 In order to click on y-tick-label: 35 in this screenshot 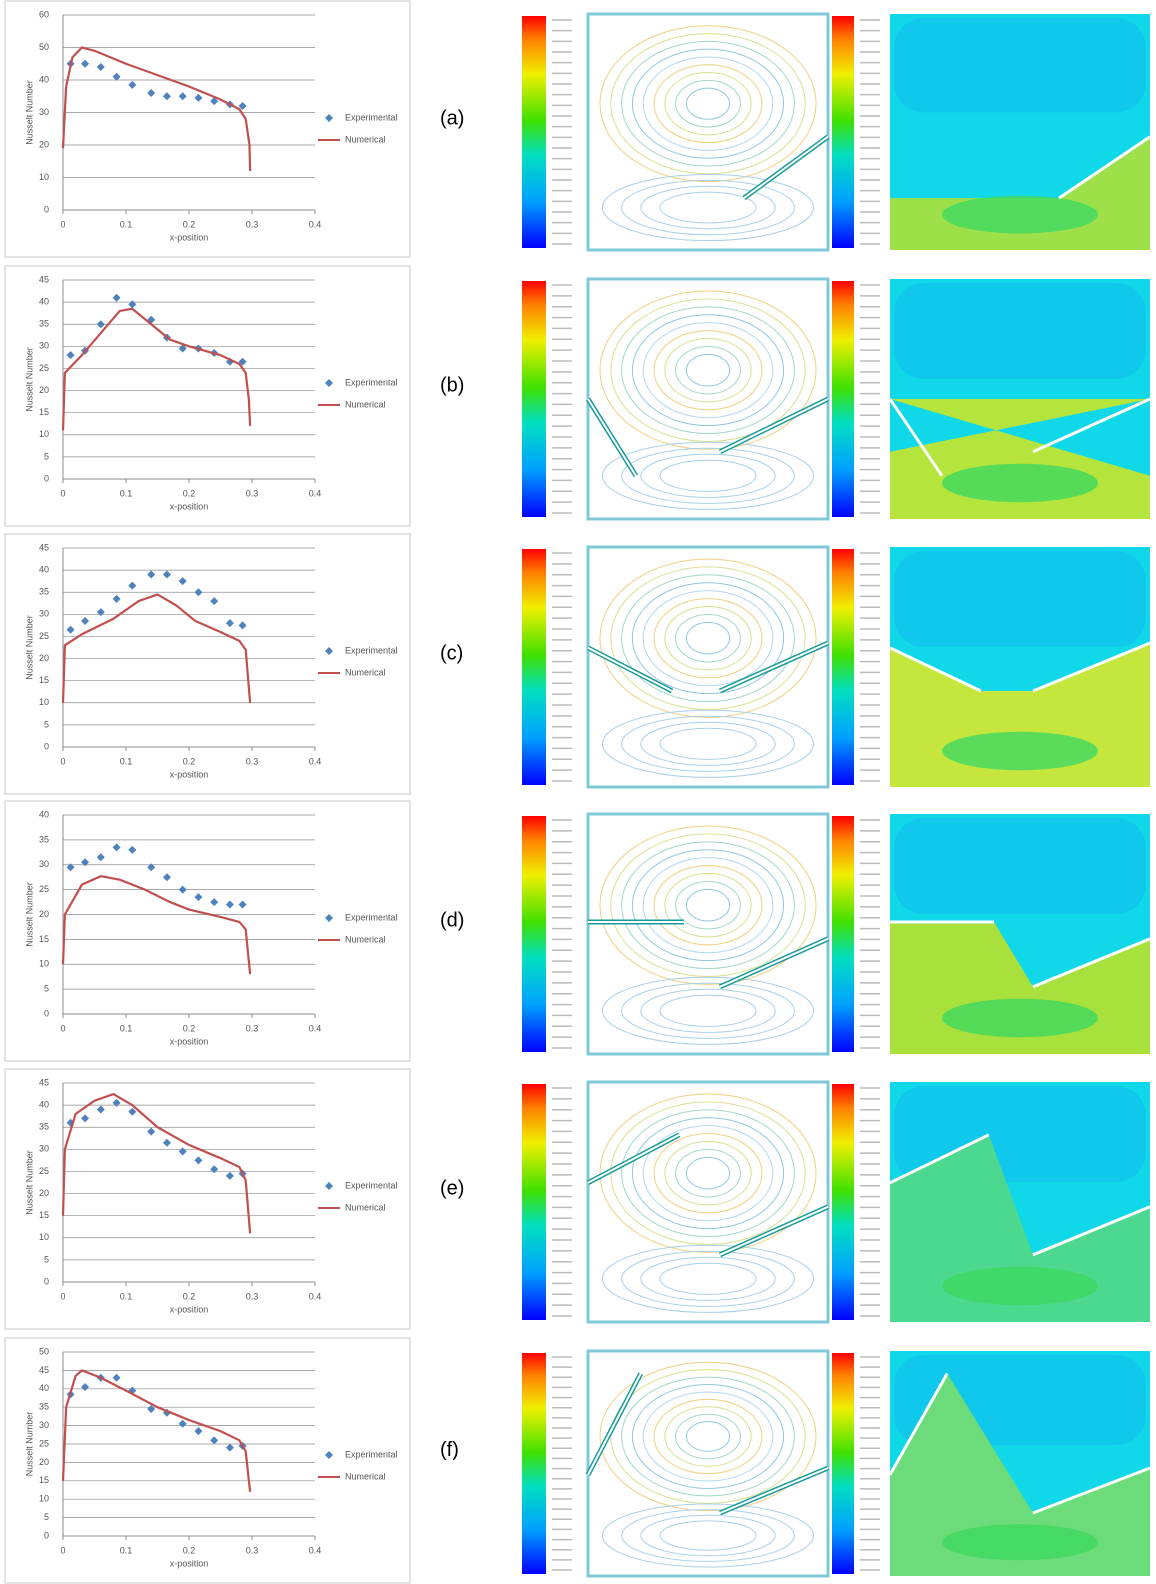, I will do `click(44, 324)`.